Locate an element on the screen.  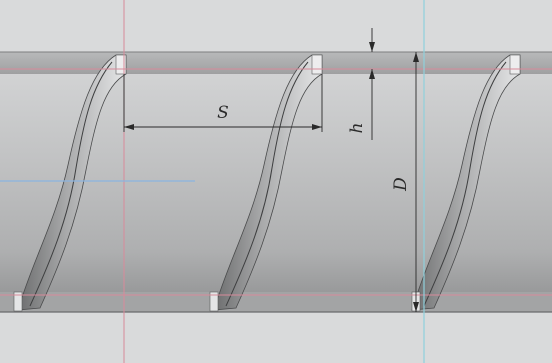
pitch-dimension: S is located at coordinates (223, 103).